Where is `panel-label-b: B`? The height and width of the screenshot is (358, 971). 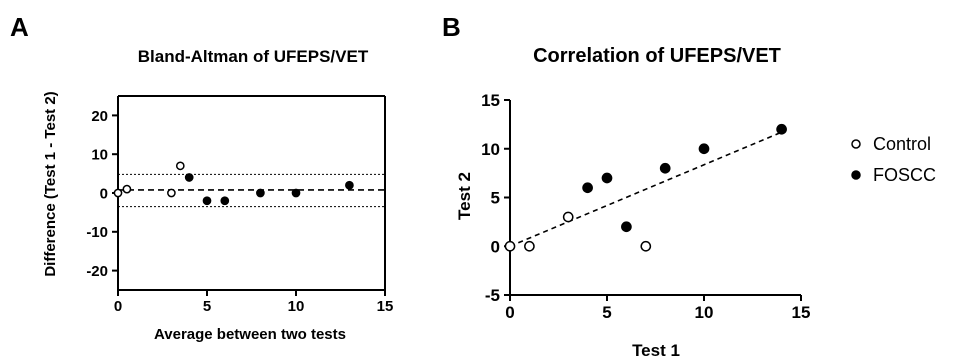 panel-label-b: B is located at coordinates (451, 27).